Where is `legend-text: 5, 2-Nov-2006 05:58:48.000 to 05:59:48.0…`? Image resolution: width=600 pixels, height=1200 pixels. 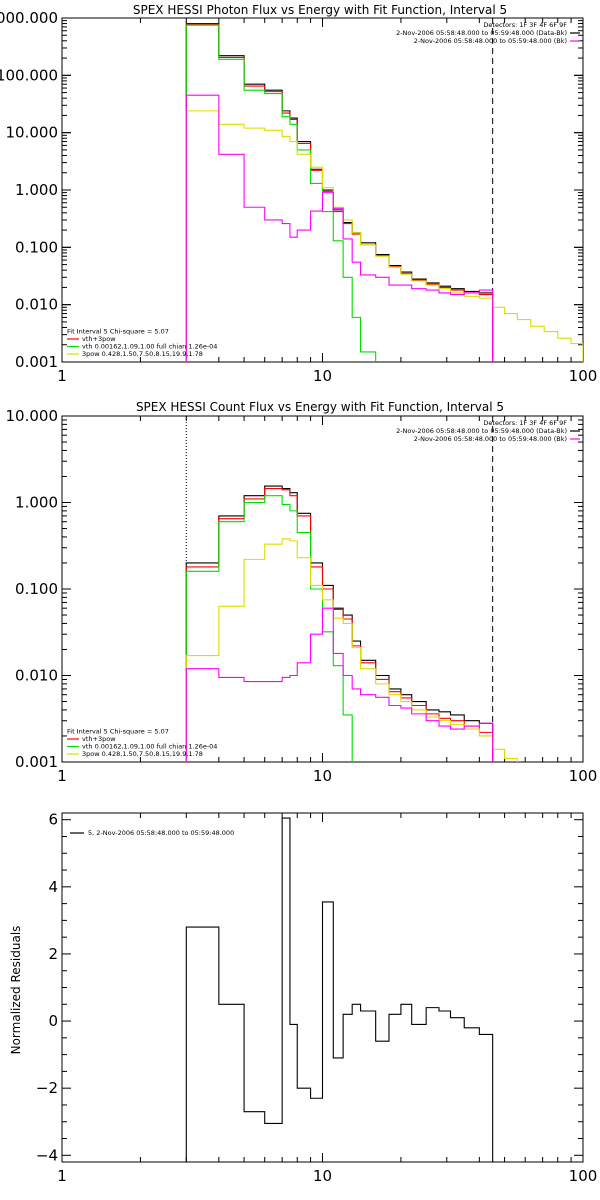
legend-text: 5, 2-Nov-2006 05:58:48.000 to 05:59:48.0… is located at coordinates (161, 833).